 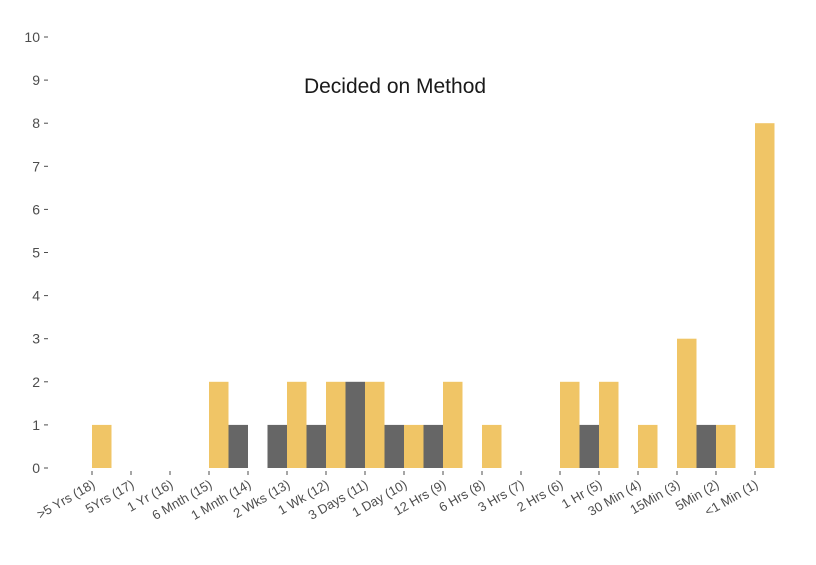 I want to click on y-tick-label: 3, so click(x=36, y=339).